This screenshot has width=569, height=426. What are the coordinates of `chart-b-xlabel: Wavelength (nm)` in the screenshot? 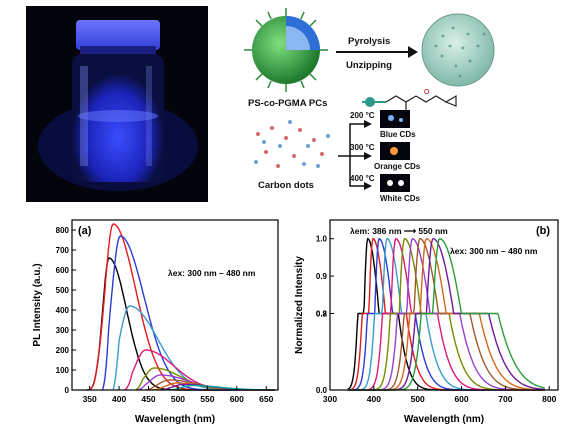 It's located at (444, 419).